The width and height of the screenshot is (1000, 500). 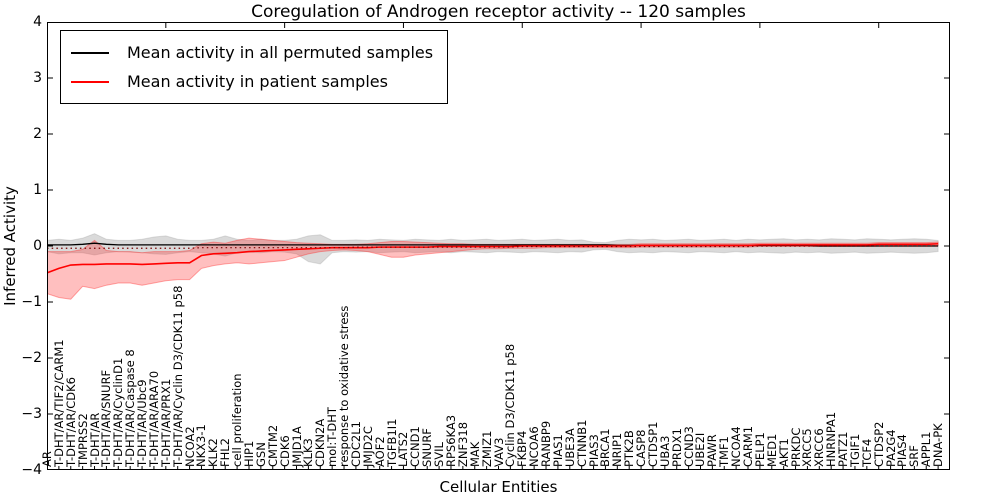 I want to click on x-tick-label: T-DHT/AR/CDK6, so click(x=70, y=422).